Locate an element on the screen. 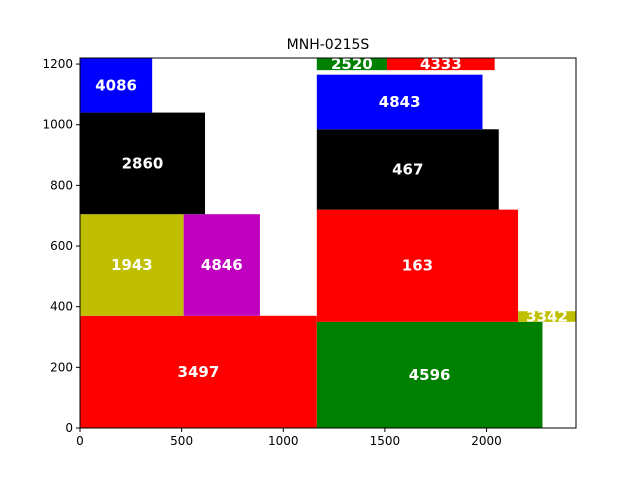 The image size is (640, 480). rect-label-2860: 2860 is located at coordinates (143, 163).